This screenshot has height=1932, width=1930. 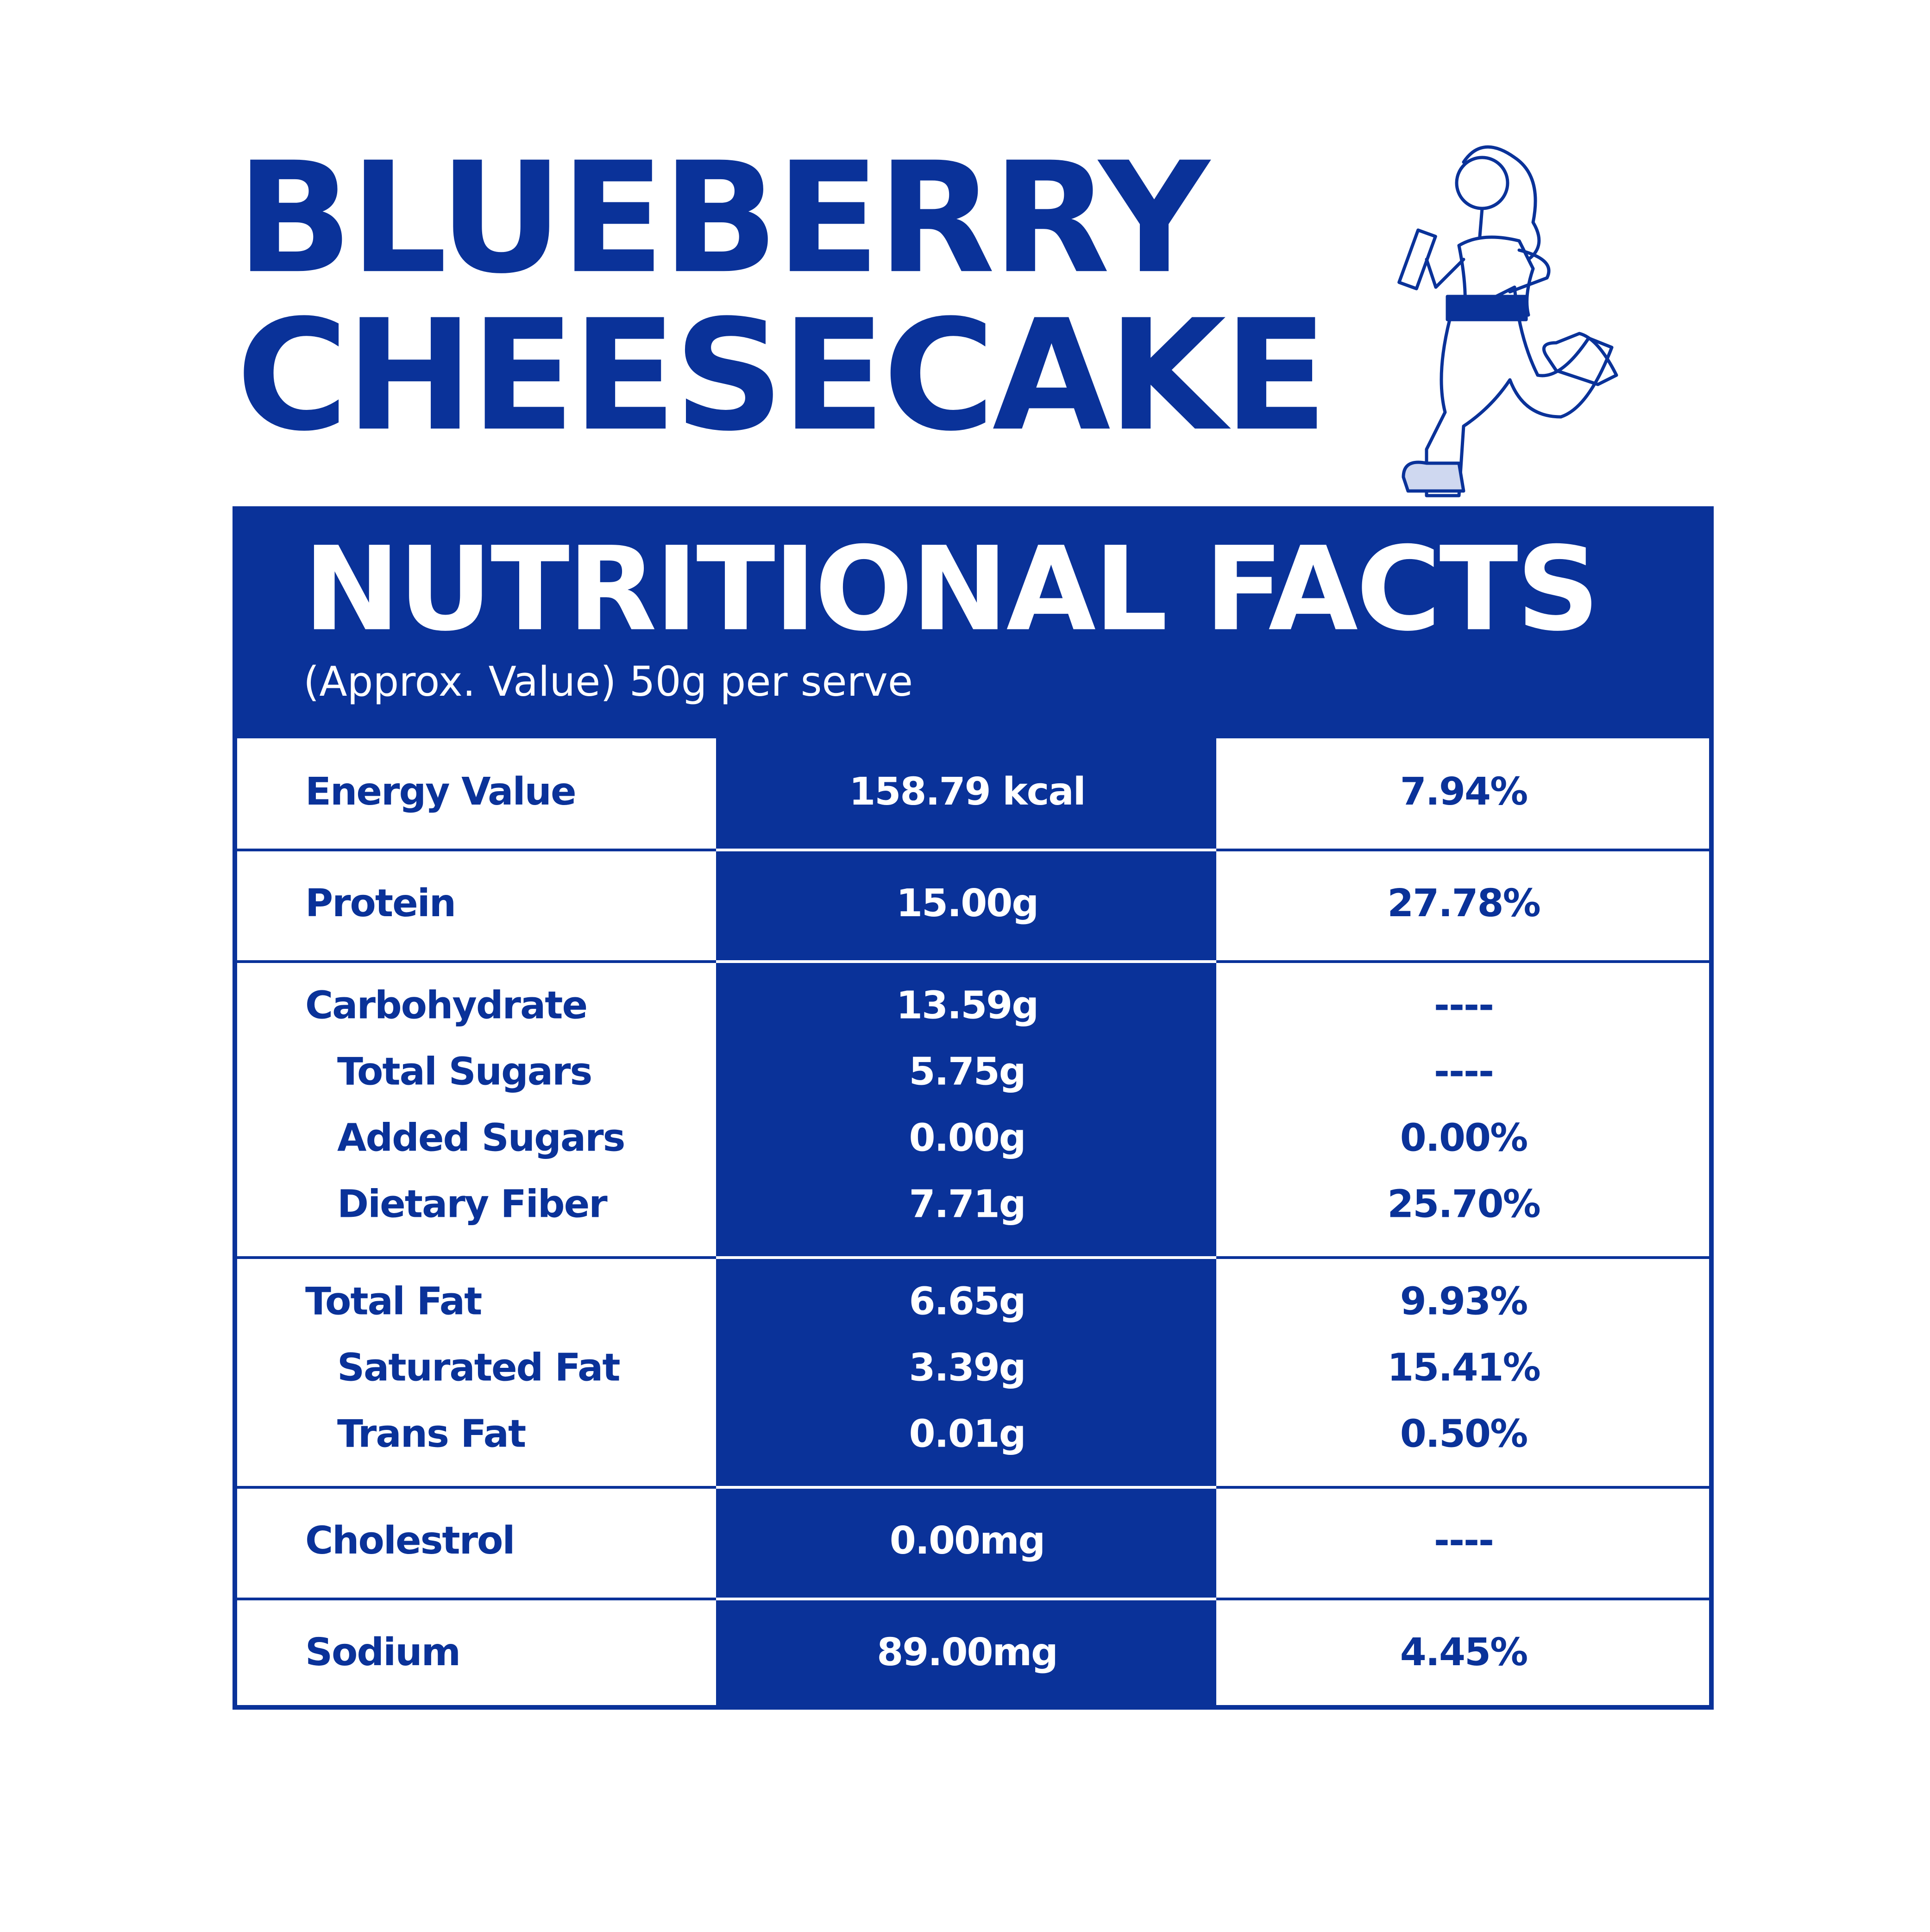 What do you see at coordinates (967, 903) in the screenshot?
I see `nutrient-amount: 15.00g` at bounding box center [967, 903].